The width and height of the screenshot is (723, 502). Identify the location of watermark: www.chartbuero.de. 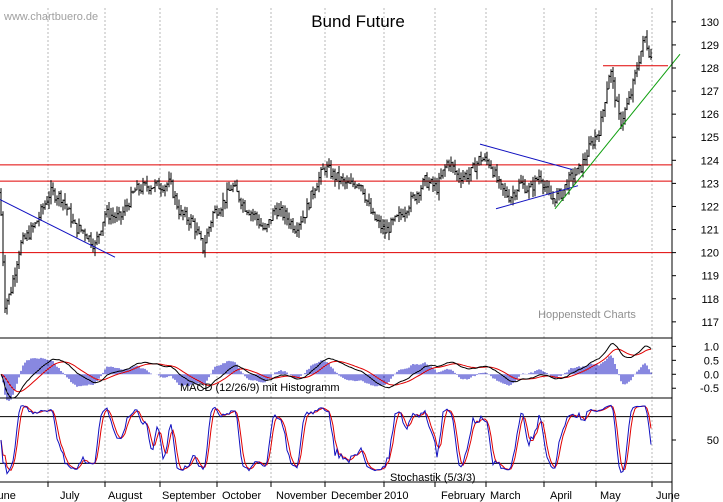
(50, 17).